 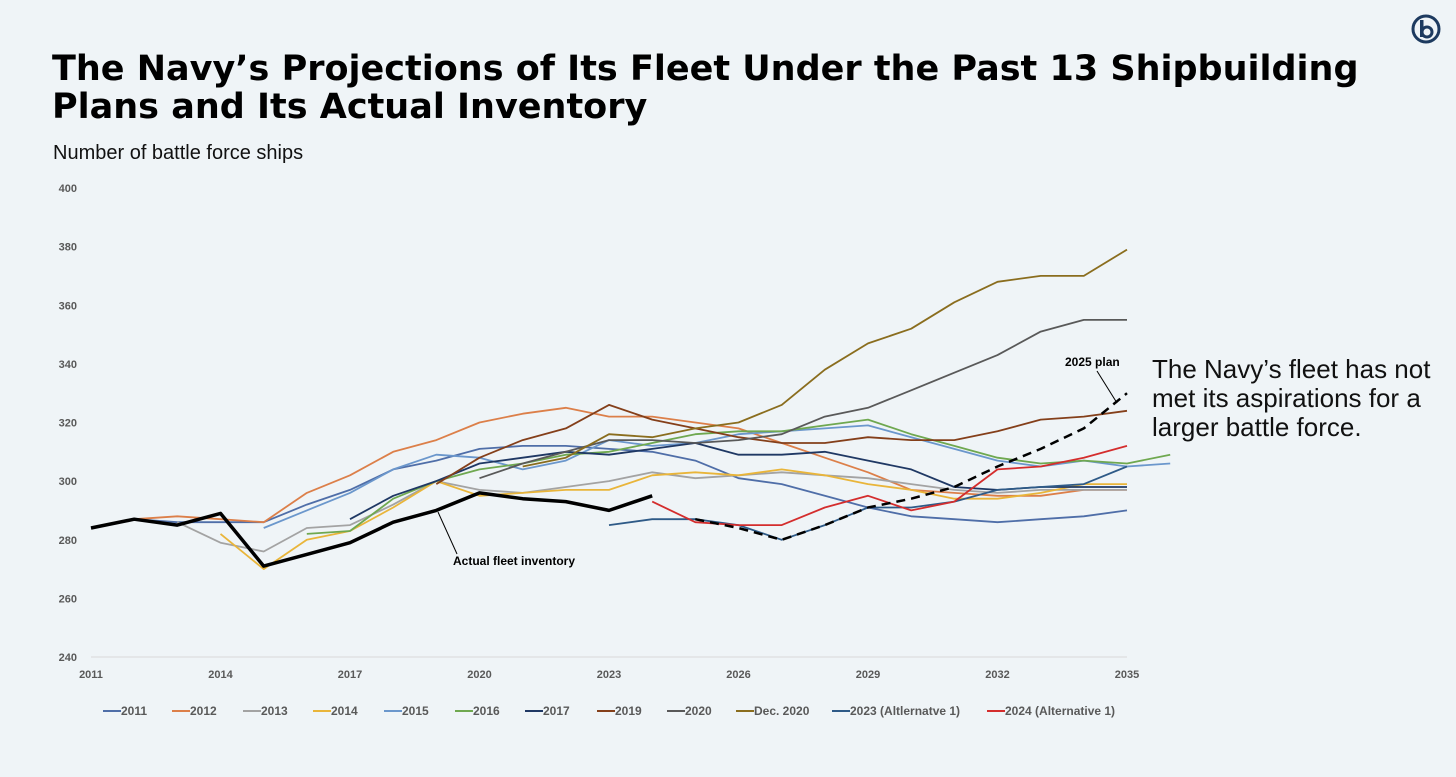 I want to click on series-line-2016, so click(x=738, y=476).